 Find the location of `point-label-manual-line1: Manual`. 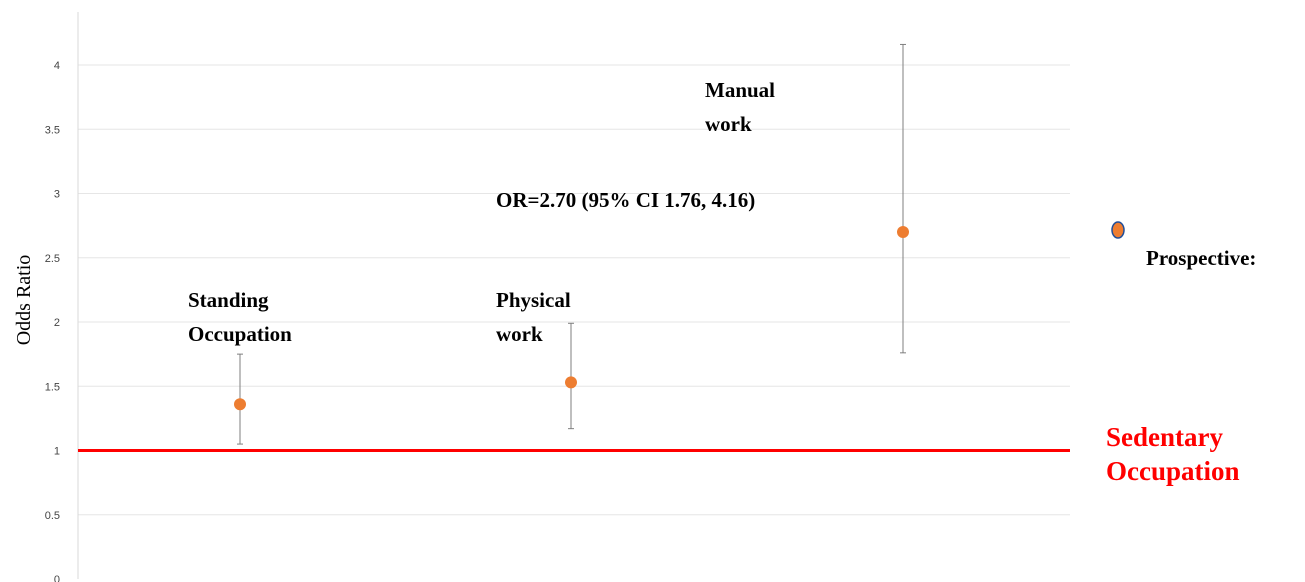

point-label-manual-line1: Manual is located at coordinates (740, 90).